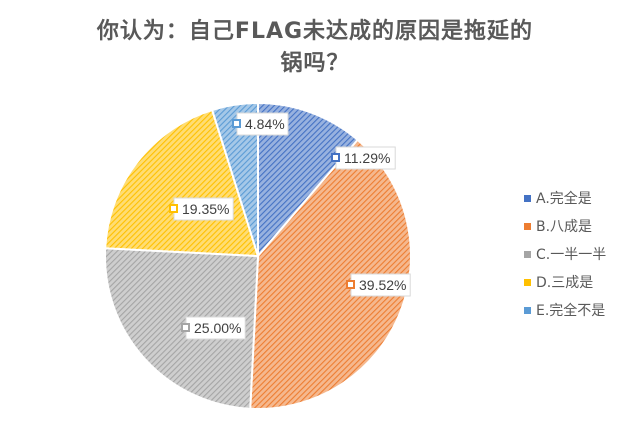 The image size is (640, 431). I want to click on legend: A.完全是 B.八成是 C.一半一半 D.三成是 E.完全不是, so click(565, 254).